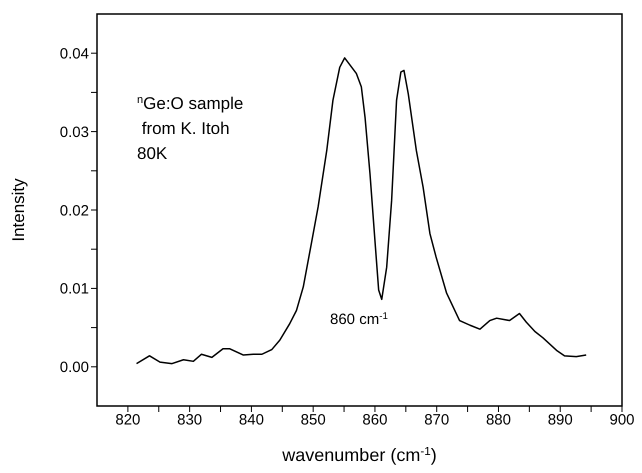 Image resolution: width=642 pixels, height=473 pixels. I want to click on x-tick-label: 840, so click(251, 420).